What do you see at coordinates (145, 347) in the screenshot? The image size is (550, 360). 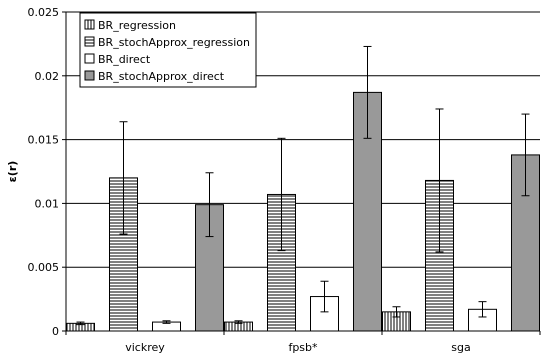 I see `x-tick-label: vickrey` at bounding box center [145, 347].